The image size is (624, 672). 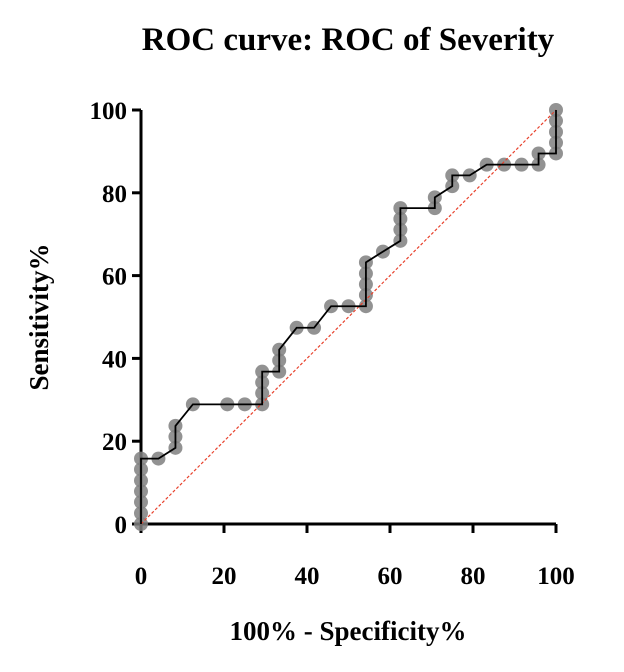 I want to click on x-tick-label: 0, so click(x=141, y=576).